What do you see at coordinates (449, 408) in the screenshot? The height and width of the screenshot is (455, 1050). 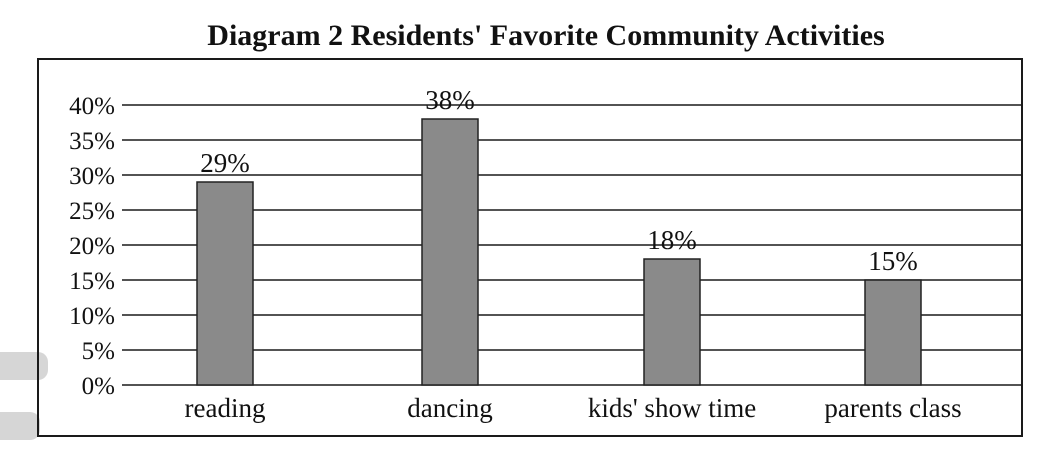 I see `category-label: dancing` at bounding box center [449, 408].